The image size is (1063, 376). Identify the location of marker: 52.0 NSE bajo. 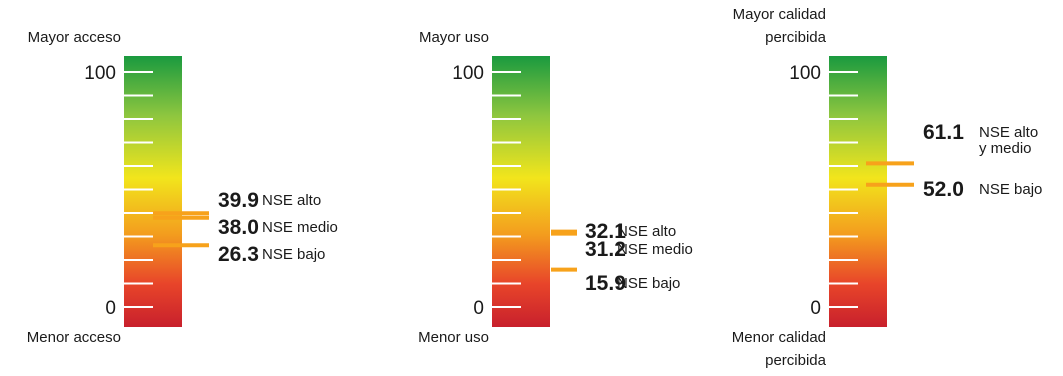
(954, 189).